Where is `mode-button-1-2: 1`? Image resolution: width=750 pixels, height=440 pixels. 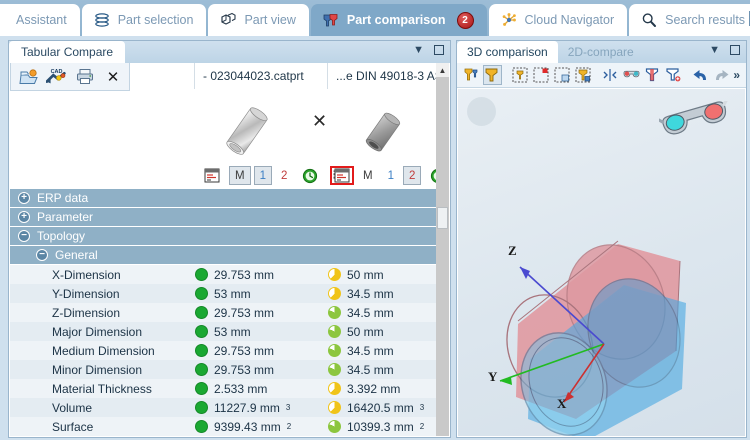 mode-button-1-2: 1 is located at coordinates (390, 175).